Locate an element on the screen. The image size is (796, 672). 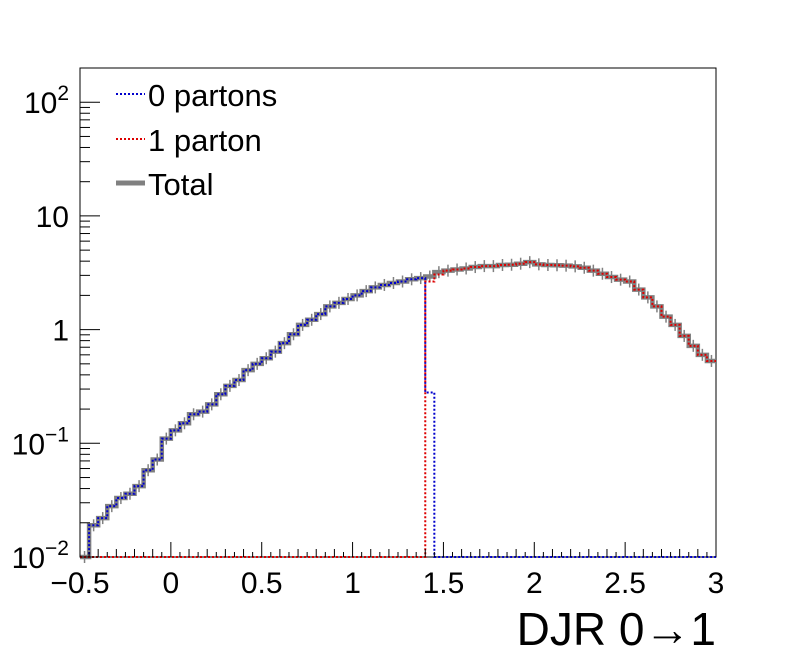
legend: 0 partons 1 parton Total is located at coordinates (196, 140).